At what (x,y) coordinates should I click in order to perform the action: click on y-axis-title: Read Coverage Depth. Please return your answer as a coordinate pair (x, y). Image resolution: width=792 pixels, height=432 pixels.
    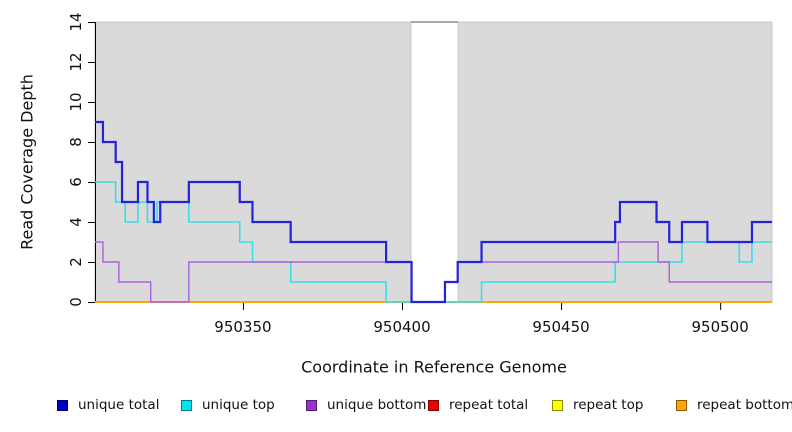
    Looking at the image, I should click on (27, 162).